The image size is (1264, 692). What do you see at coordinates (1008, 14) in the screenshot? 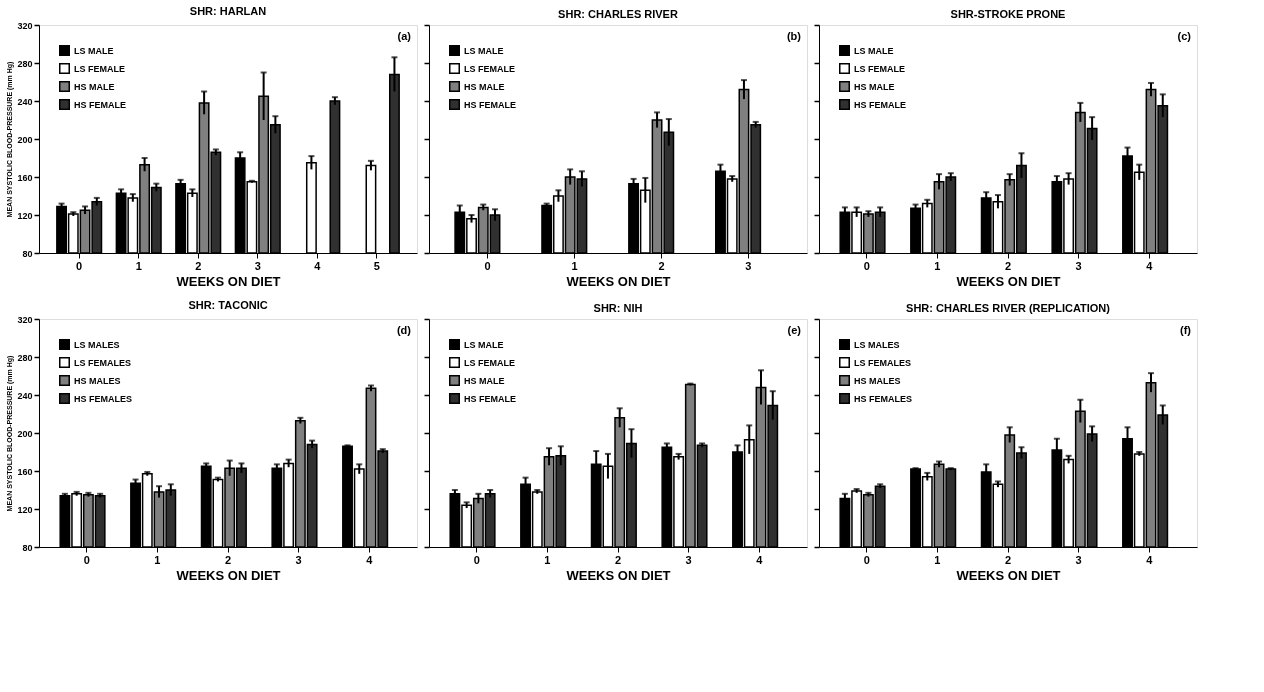
I see `chart-title: SHR-STROKE PRONE` at bounding box center [1008, 14].